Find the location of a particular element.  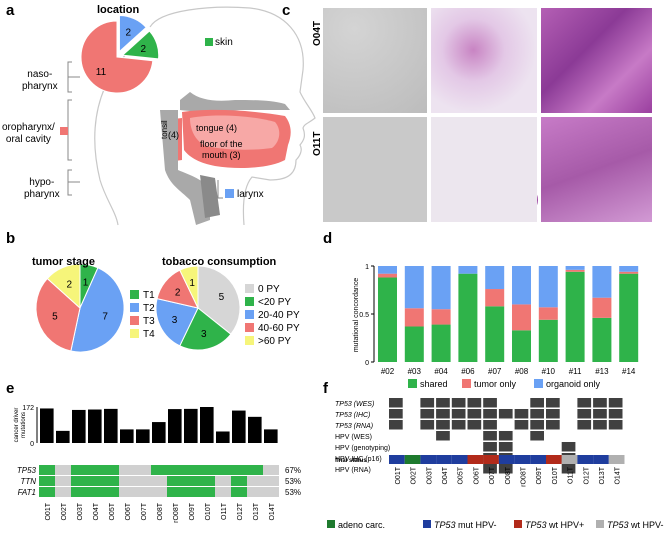

location-pie-value-2: 2 is located at coordinates (143, 49).